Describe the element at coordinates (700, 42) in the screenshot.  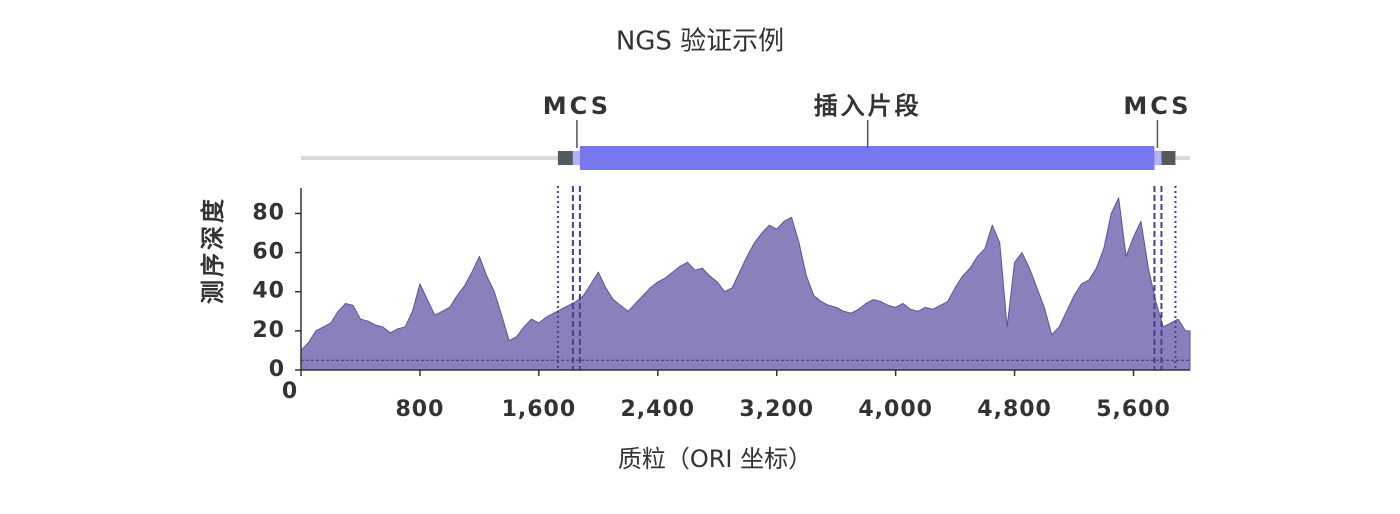
I see `chart-title: NGS 验证示例` at that location.